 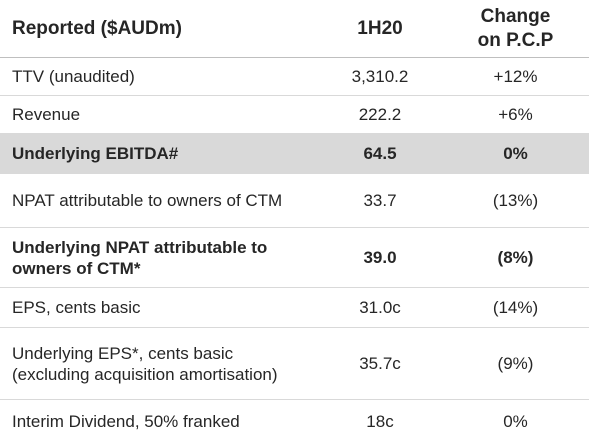 I want to click on table-row: EPS, cents basic 31.0c (14%), so click(x=294, y=308).